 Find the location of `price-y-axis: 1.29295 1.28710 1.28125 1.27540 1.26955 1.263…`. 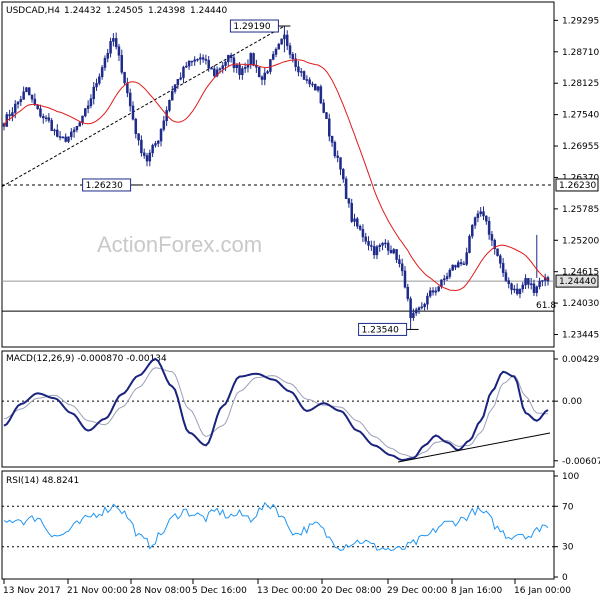

price-y-axis: 1.29295 1.28710 1.28125 1.27540 1.26955 1.263… is located at coordinates (576, 178).